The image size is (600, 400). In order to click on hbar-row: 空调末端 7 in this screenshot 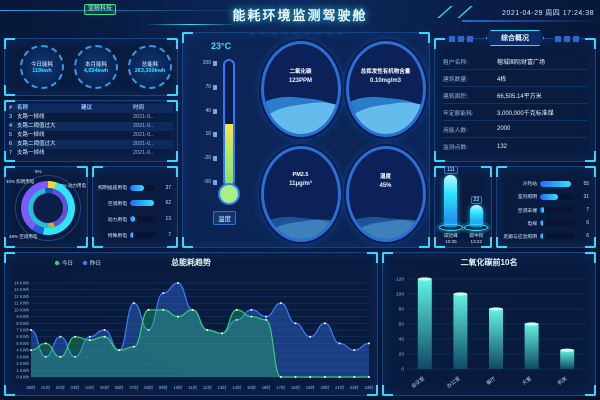, I will do `click(545, 210)`.